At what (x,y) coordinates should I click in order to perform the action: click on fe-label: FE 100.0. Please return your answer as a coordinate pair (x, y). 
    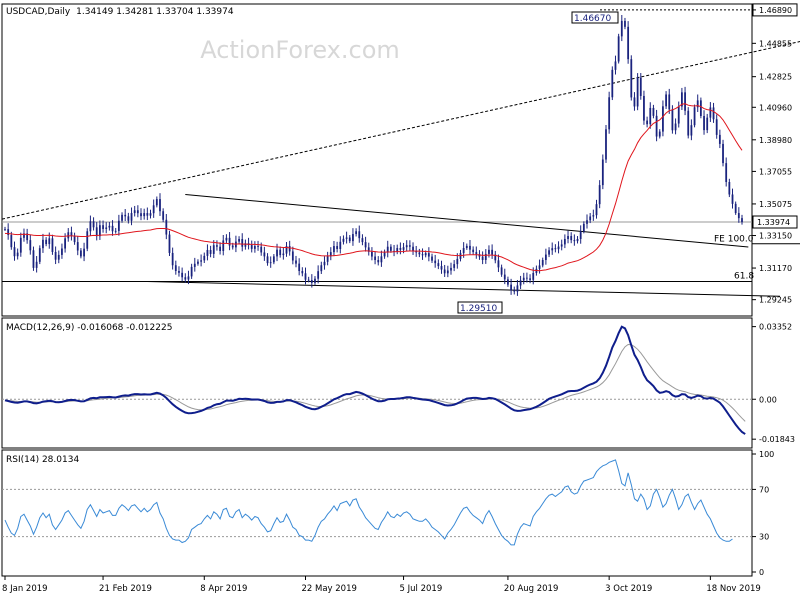
    Looking at the image, I should click on (734, 240).